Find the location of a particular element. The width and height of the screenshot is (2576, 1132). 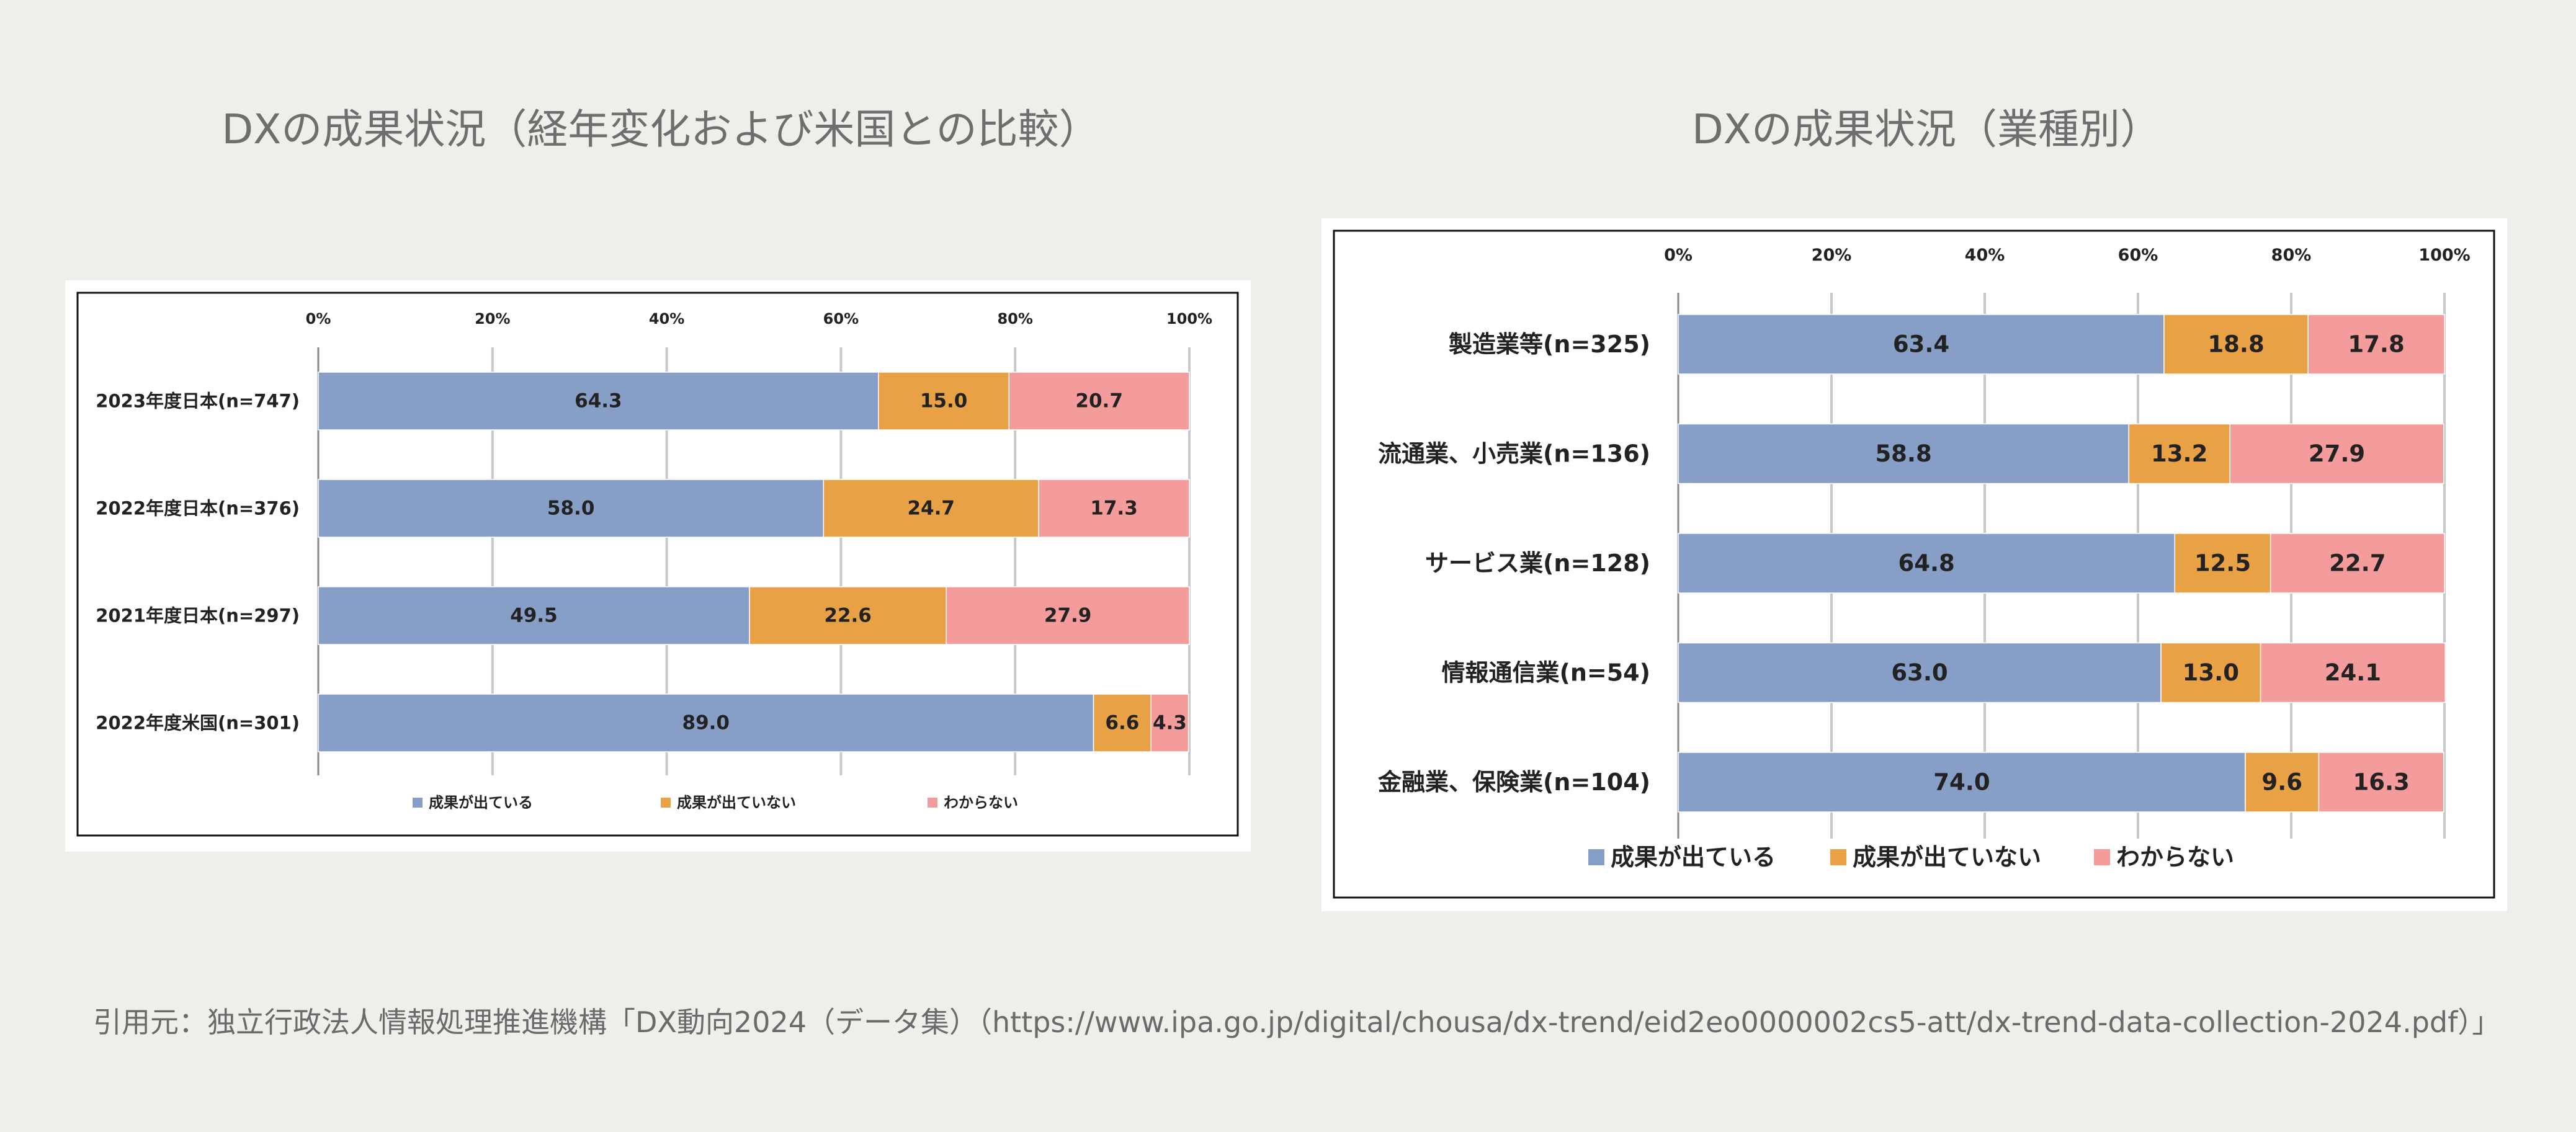

data-label: 89.0 is located at coordinates (706, 723).